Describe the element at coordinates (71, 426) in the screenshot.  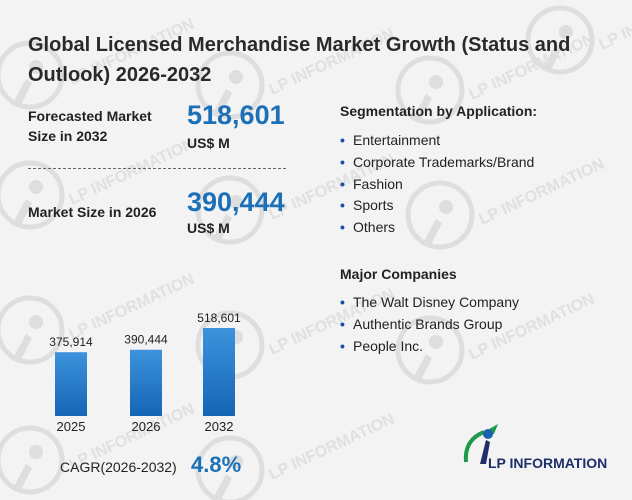
I see `x-tick-label: 2025` at that location.